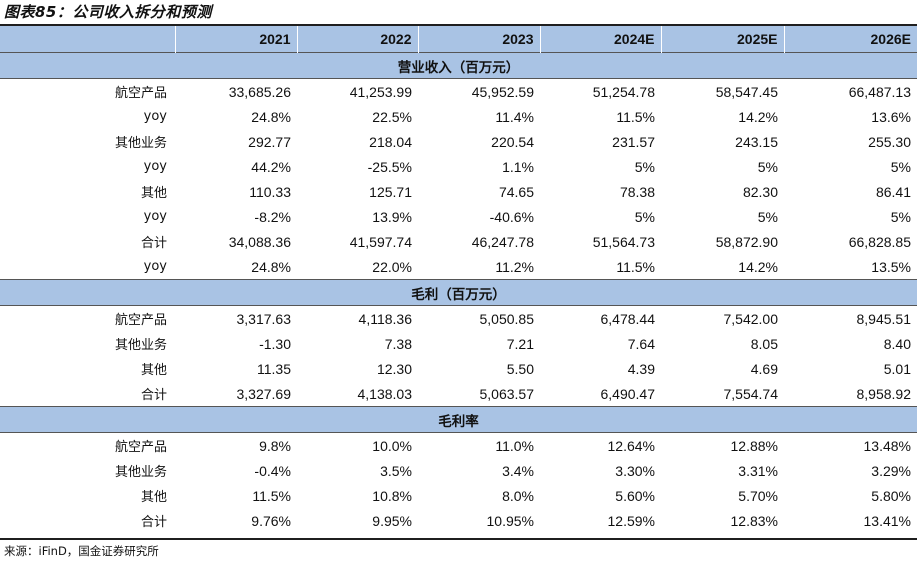  Describe the element at coordinates (722, 495) in the screenshot. I see `value-cell: 5.70%` at that location.